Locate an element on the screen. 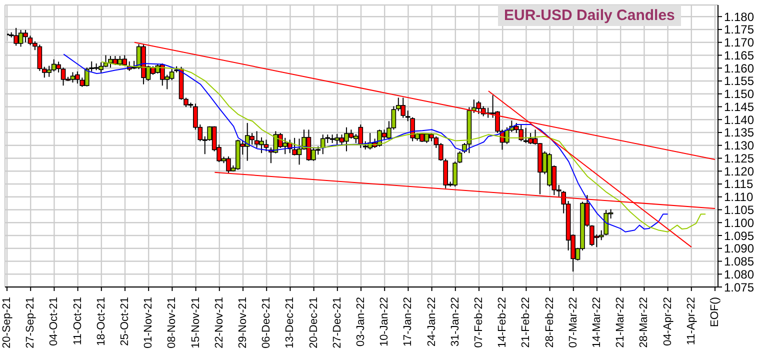  y-tick-label: 1.150 is located at coordinates (739, 94).